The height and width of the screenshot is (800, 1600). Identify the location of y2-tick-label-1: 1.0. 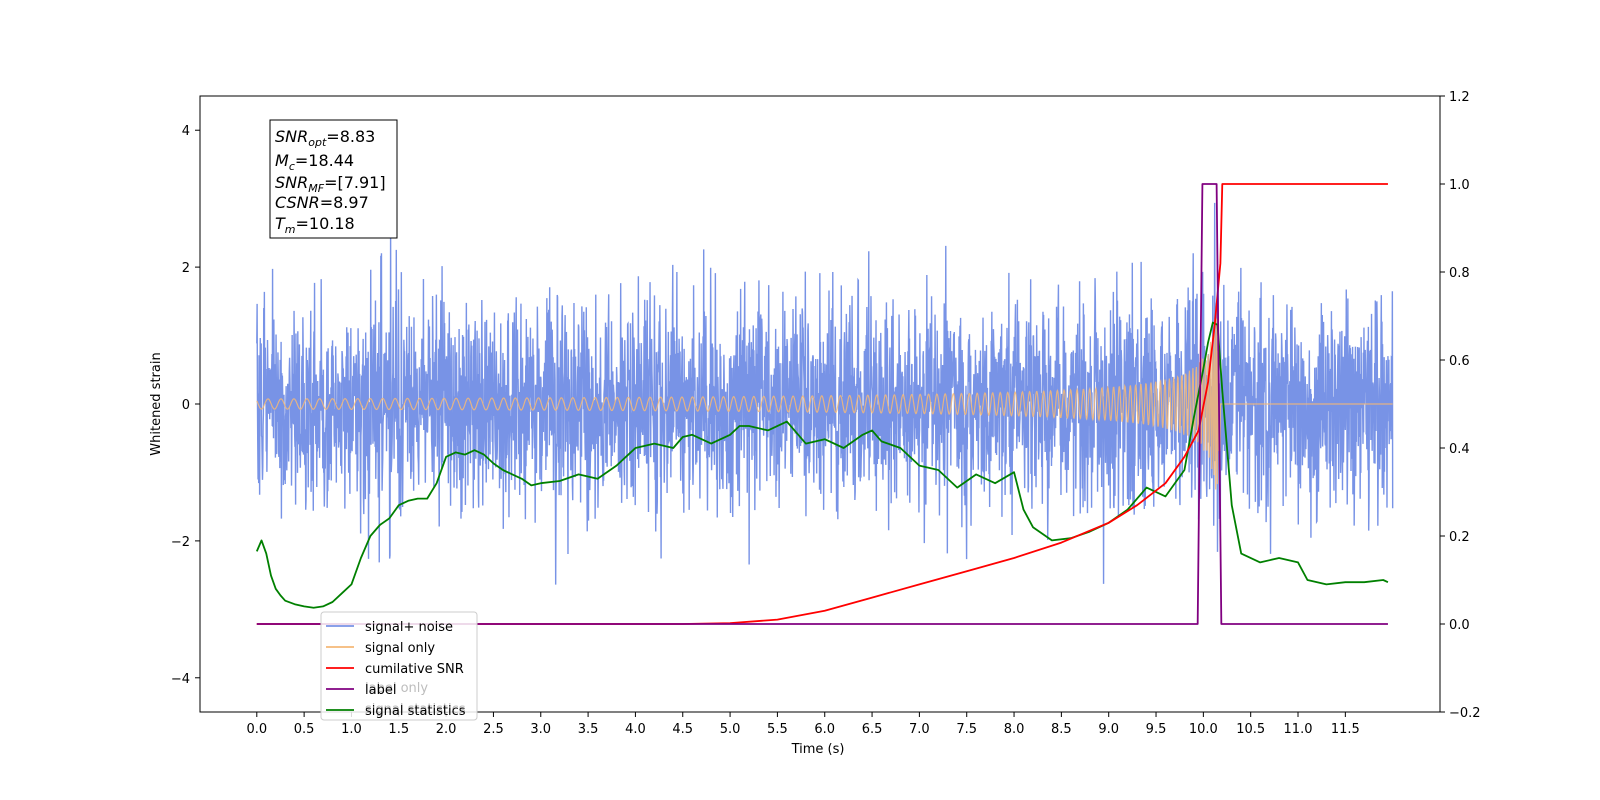
(1459, 185).